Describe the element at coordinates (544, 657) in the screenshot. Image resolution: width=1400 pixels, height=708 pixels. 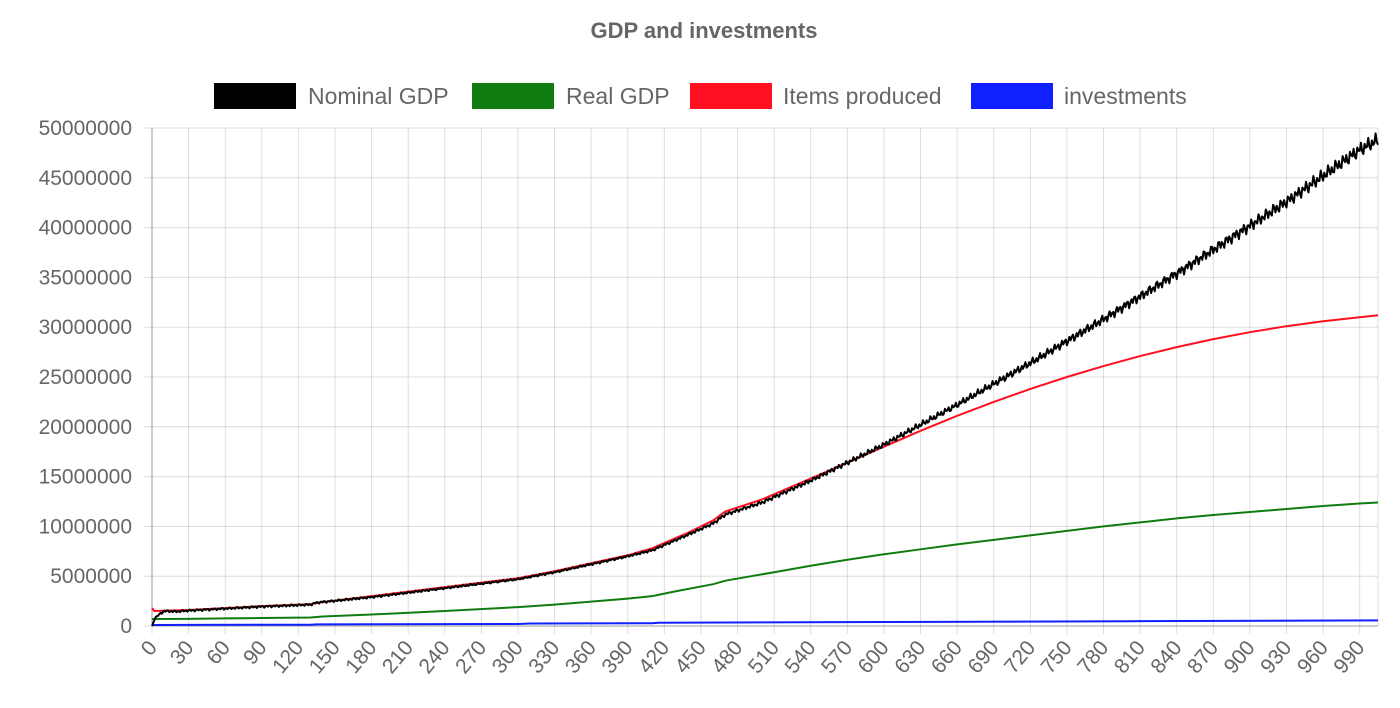
I see `x-tick-label: 330` at that location.